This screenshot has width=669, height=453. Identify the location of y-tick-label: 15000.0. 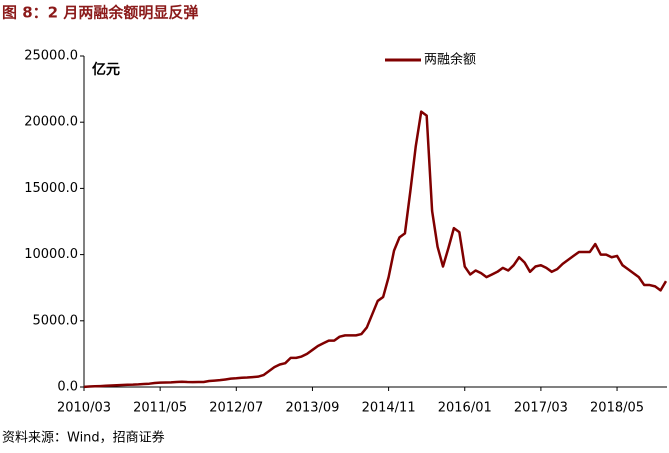
(51, 188).